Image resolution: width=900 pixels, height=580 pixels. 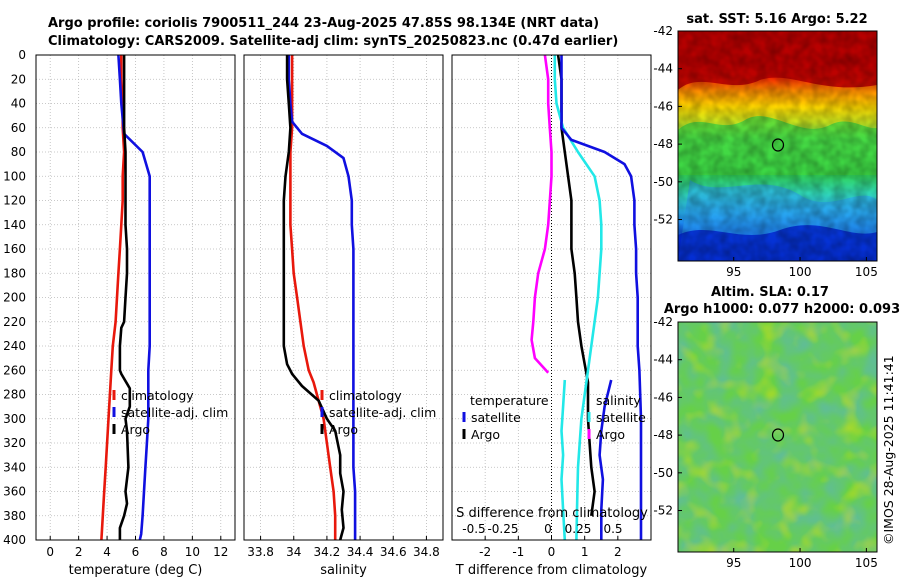 I want to click on y-tick-label: 120, so click(x=14, y=201).